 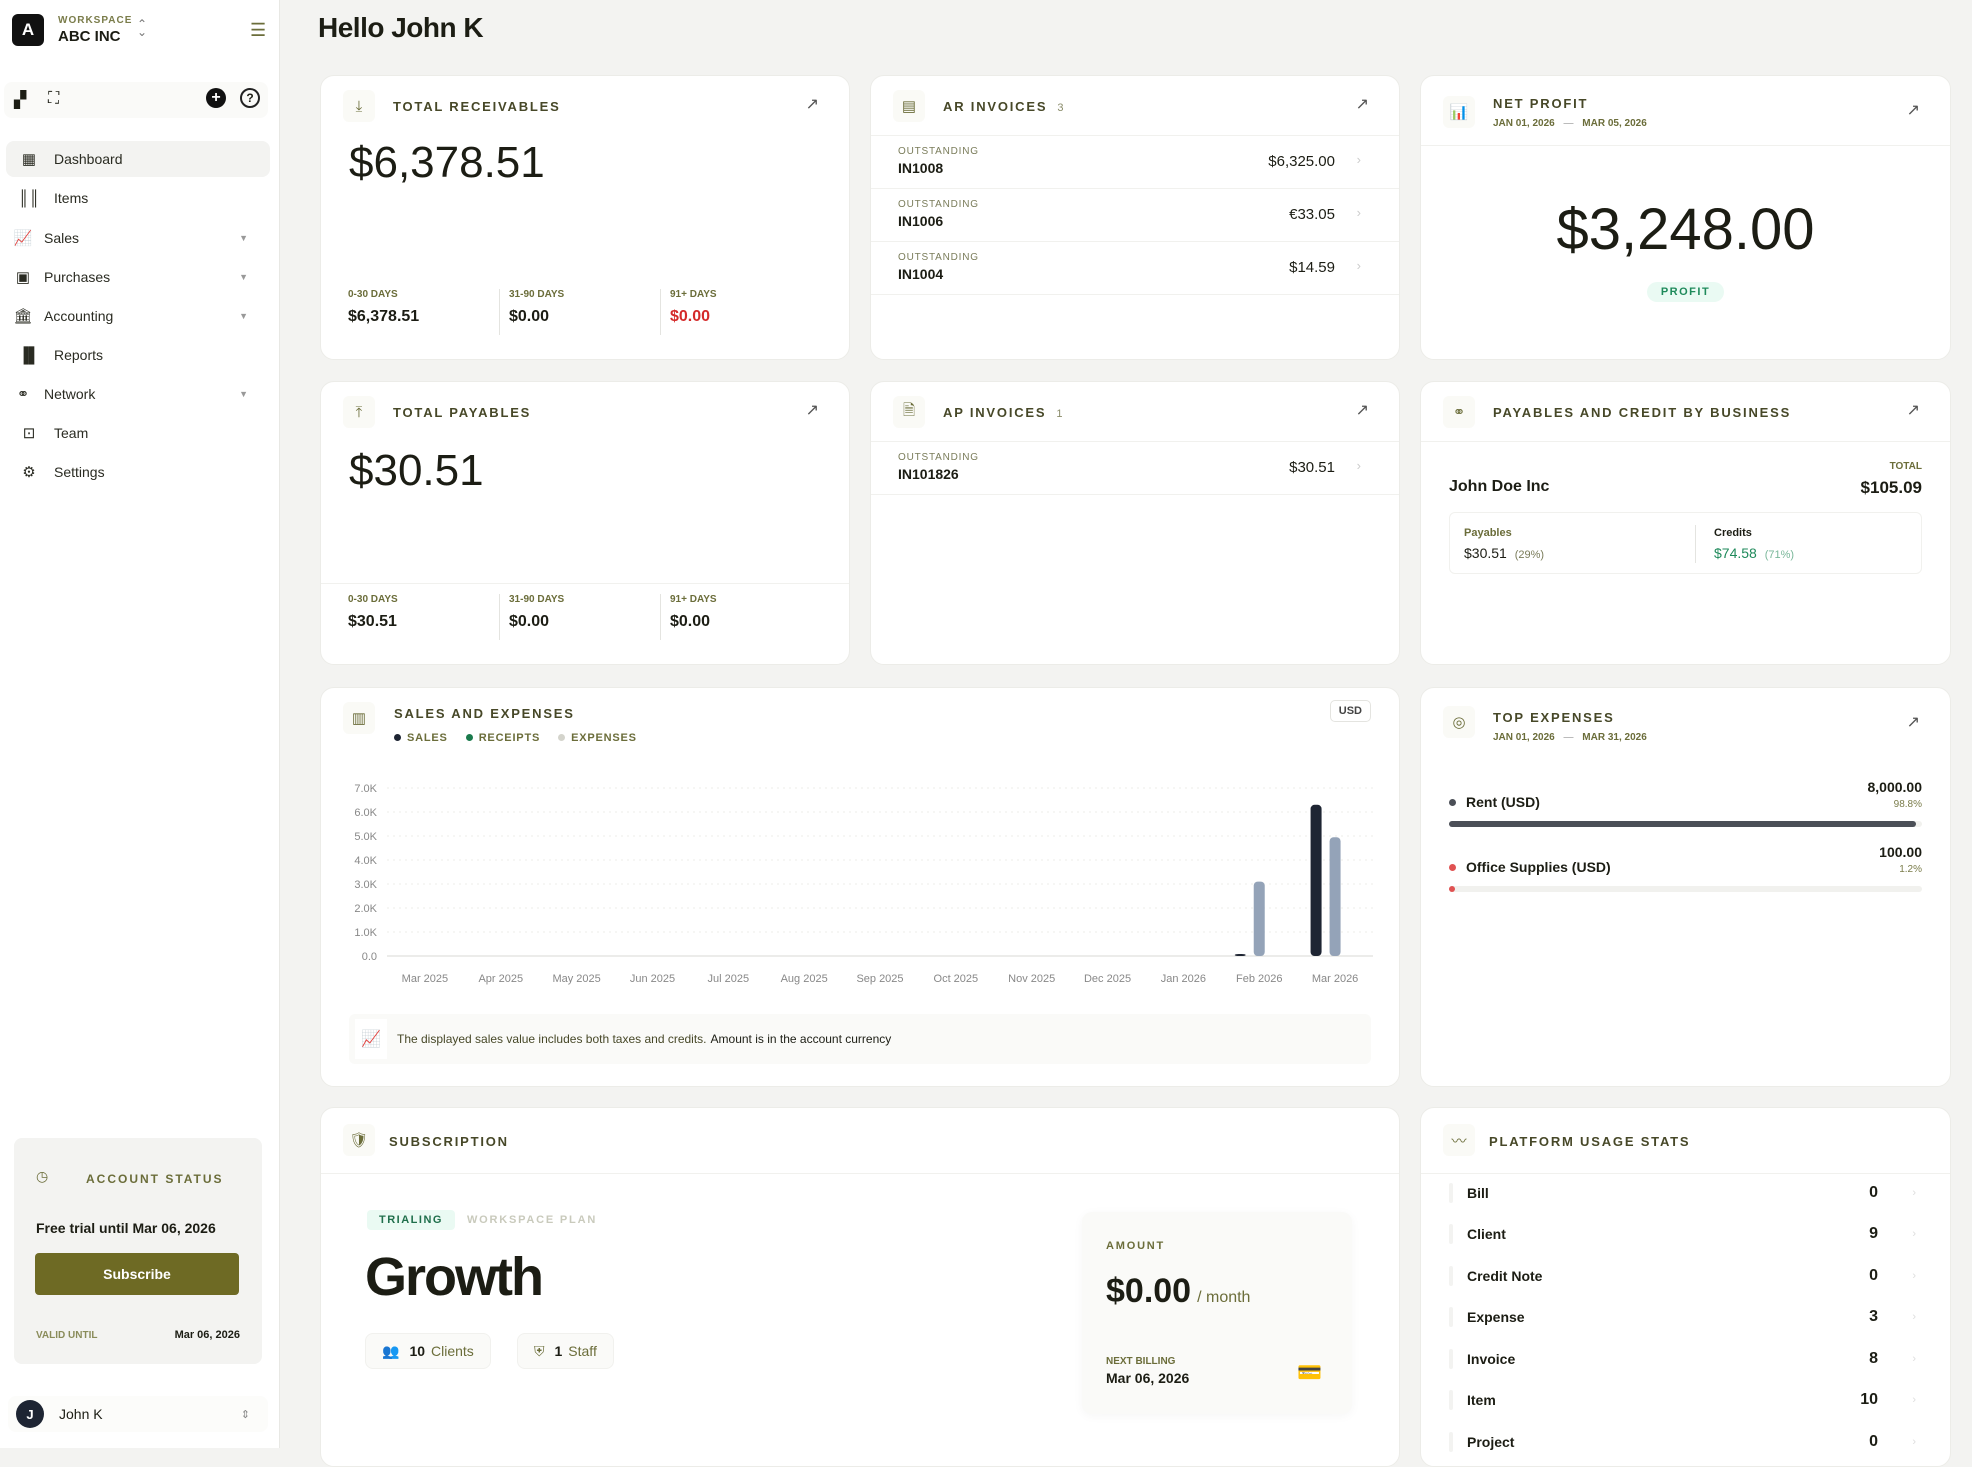 I want to click on legend-item-receipts: RECEIPTS, so click(x=503, y=738).